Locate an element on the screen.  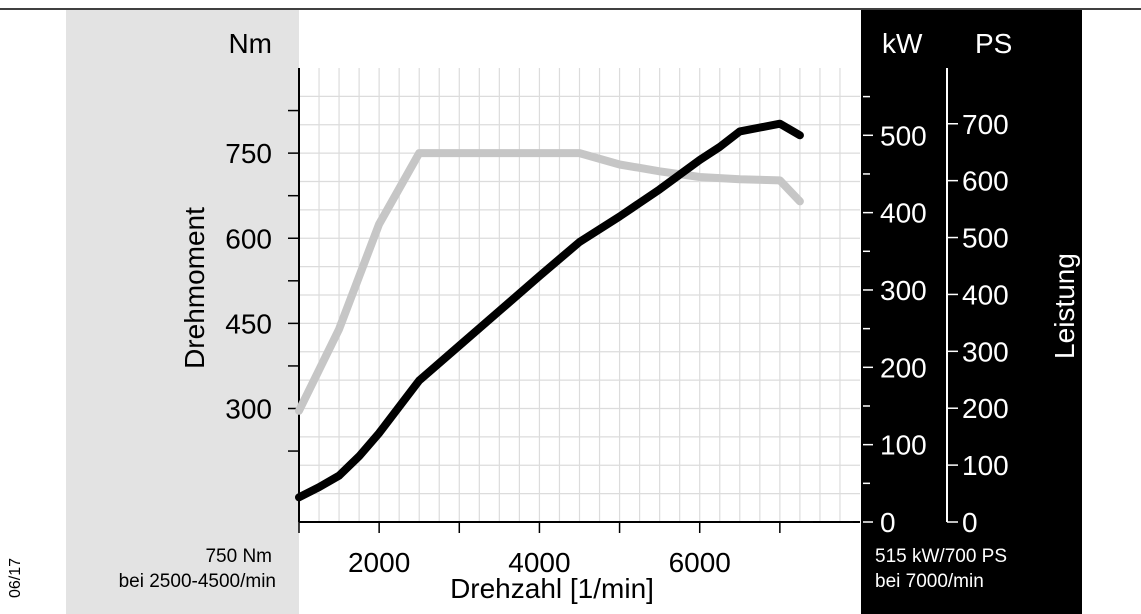
ps-tick-label: 100 is located at coordinates (985, 465).